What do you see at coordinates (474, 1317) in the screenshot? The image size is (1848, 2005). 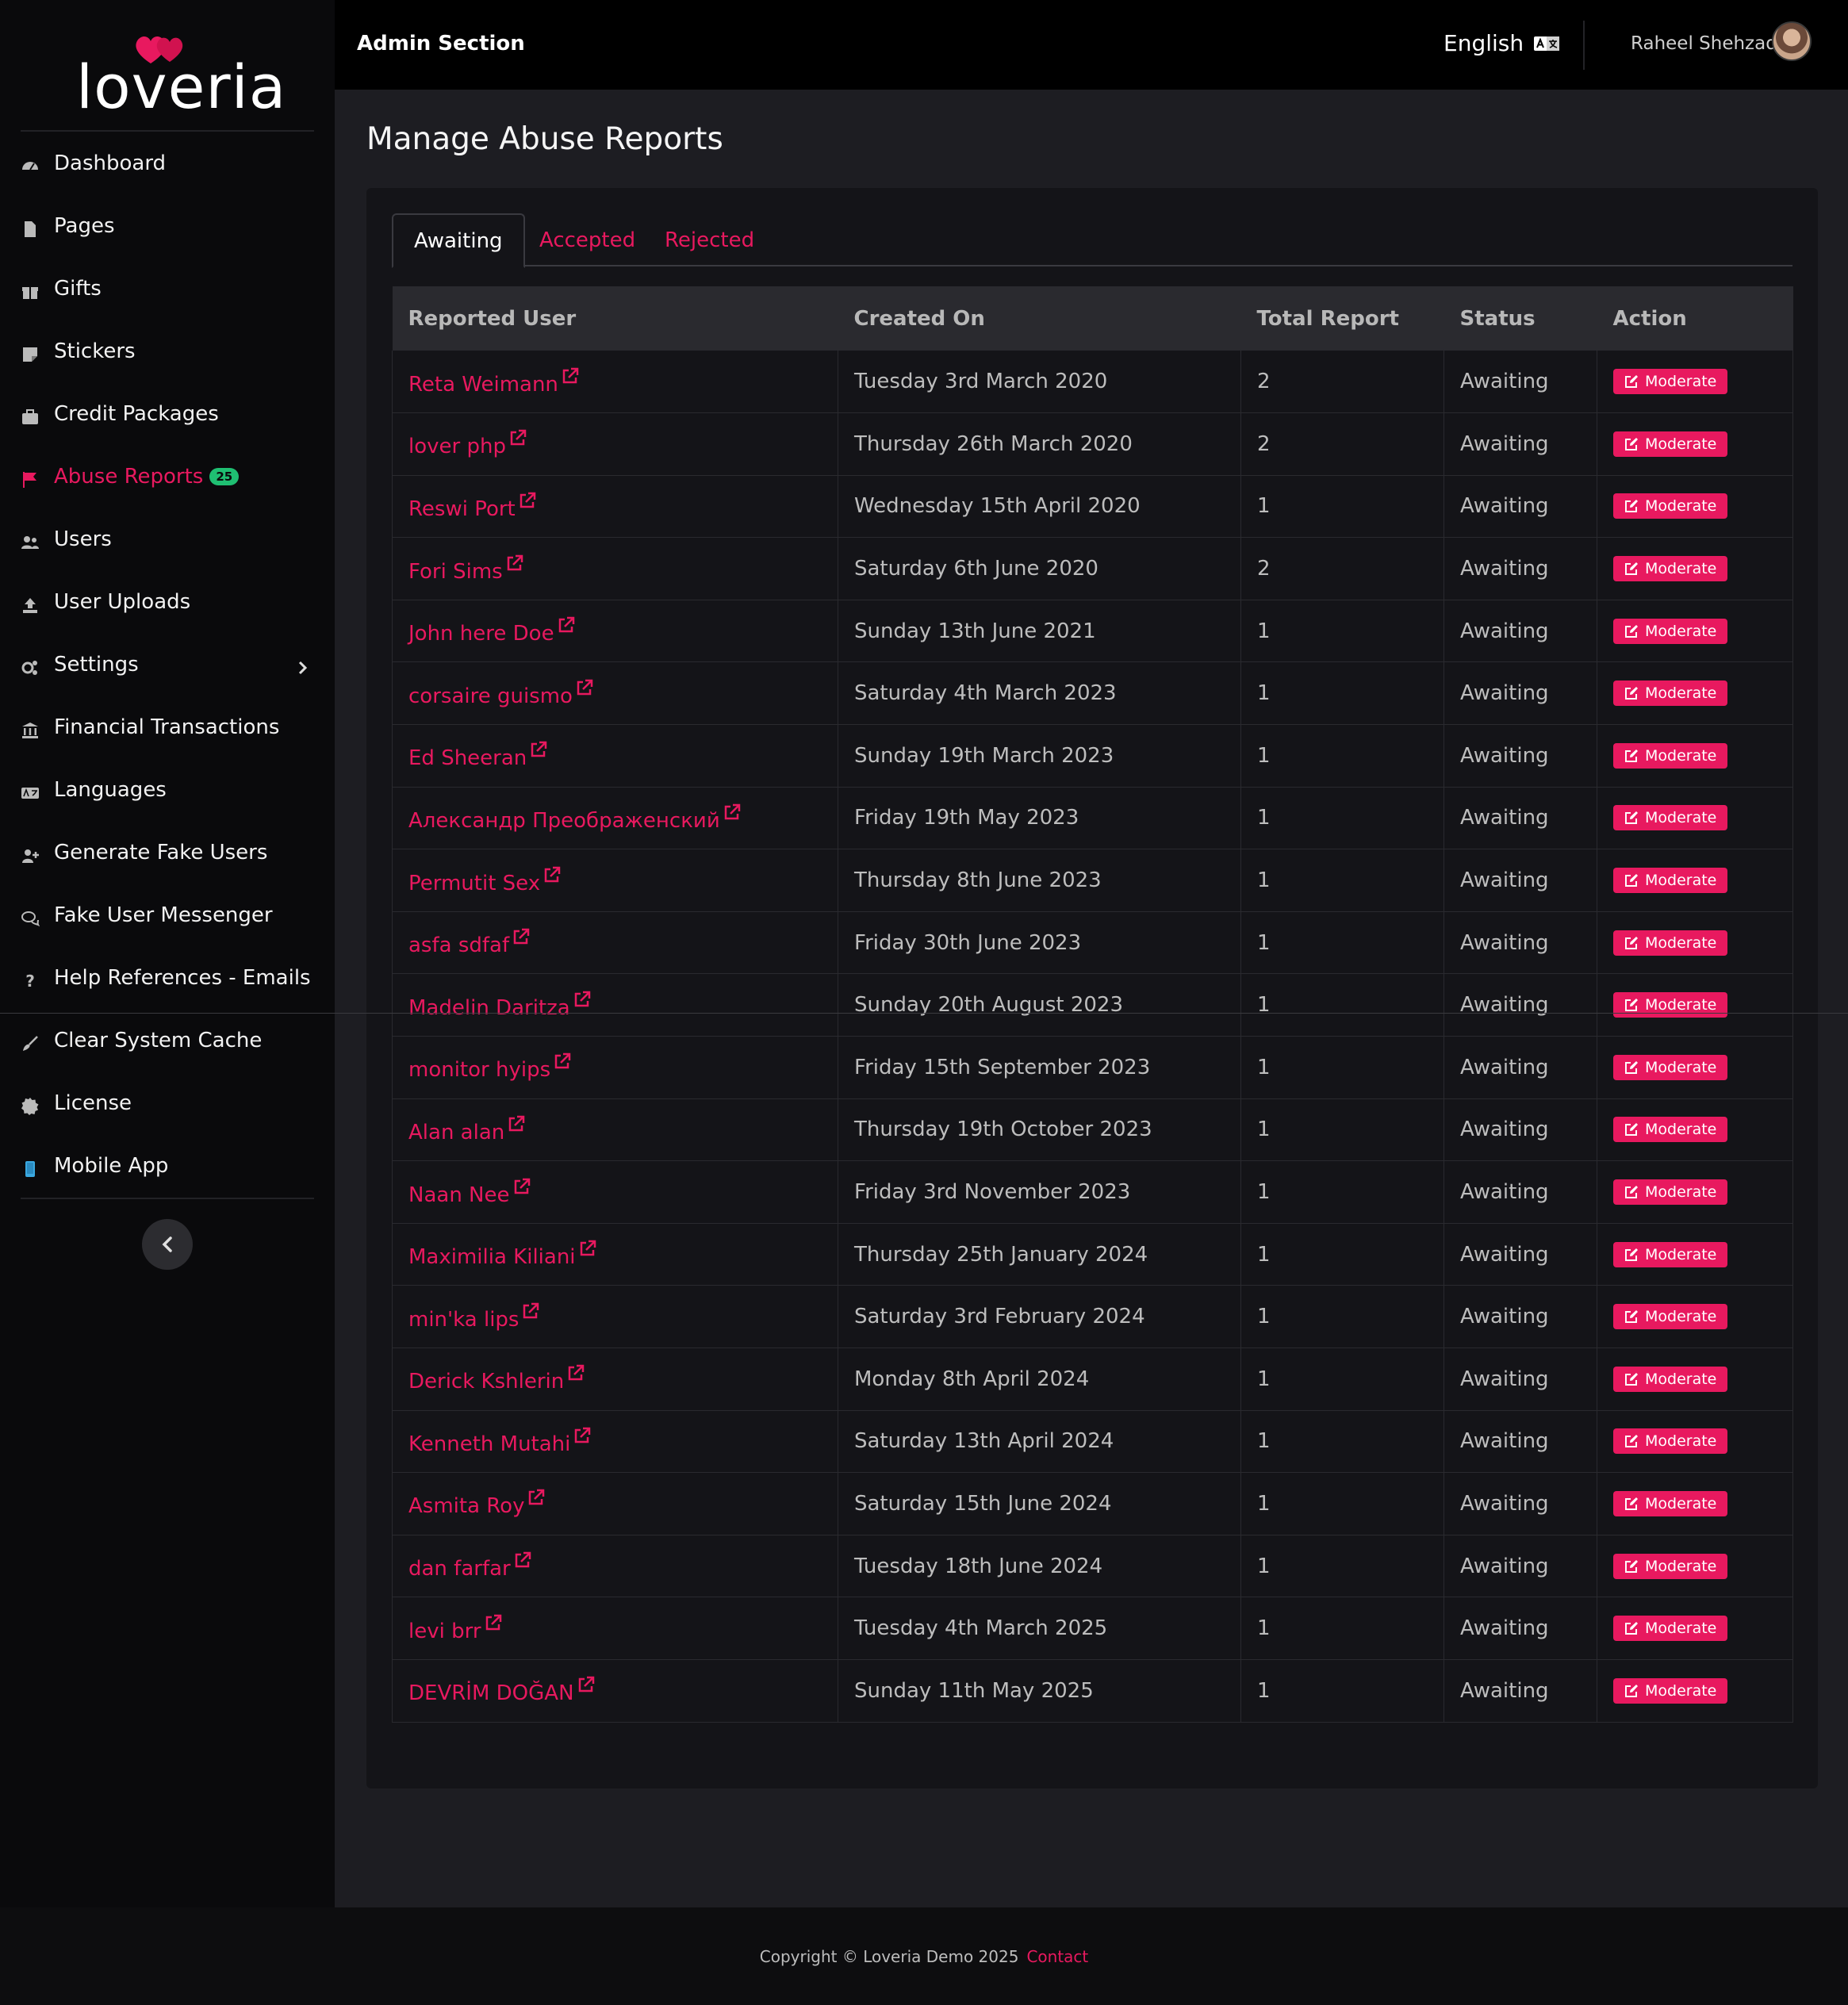 I see `reported-user-link: min'ka lips` at bounding box center [474, 1317].